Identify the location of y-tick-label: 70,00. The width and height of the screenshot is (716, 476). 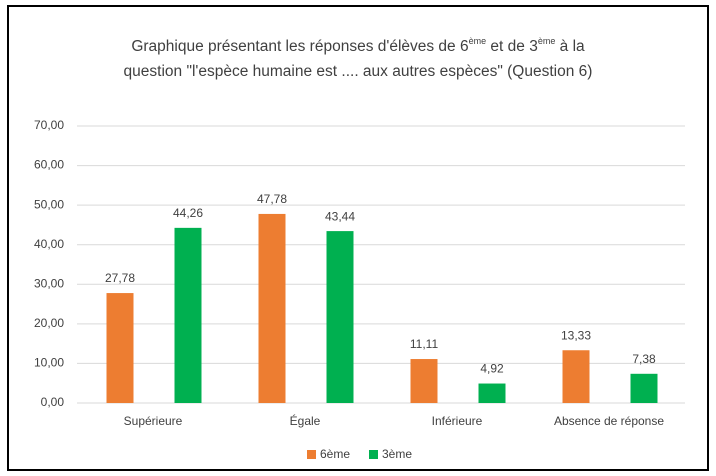
(49, 125).